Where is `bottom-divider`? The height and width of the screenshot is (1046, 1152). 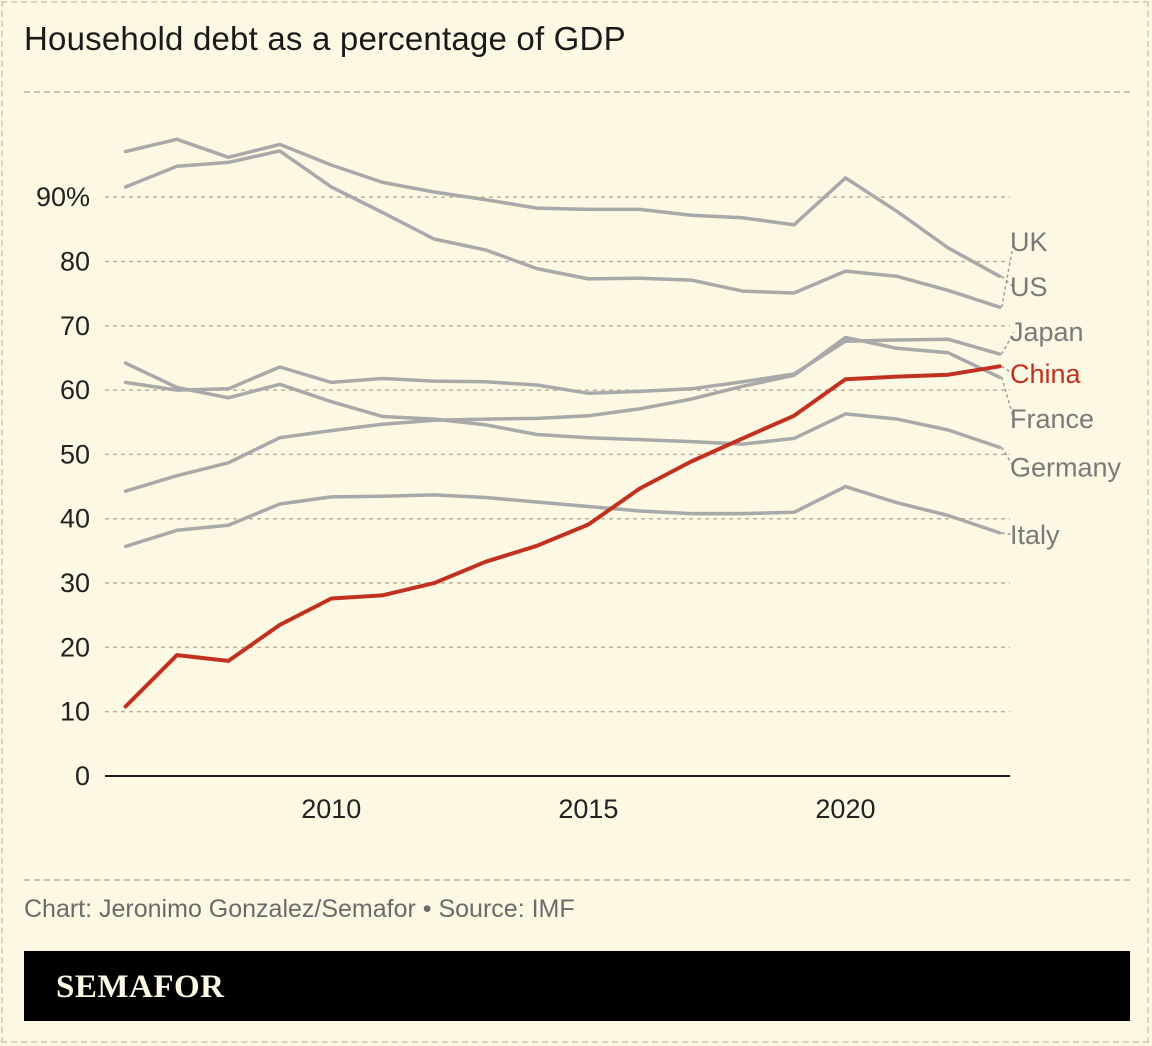
bottom-divider is located at coordinates (577, 880).